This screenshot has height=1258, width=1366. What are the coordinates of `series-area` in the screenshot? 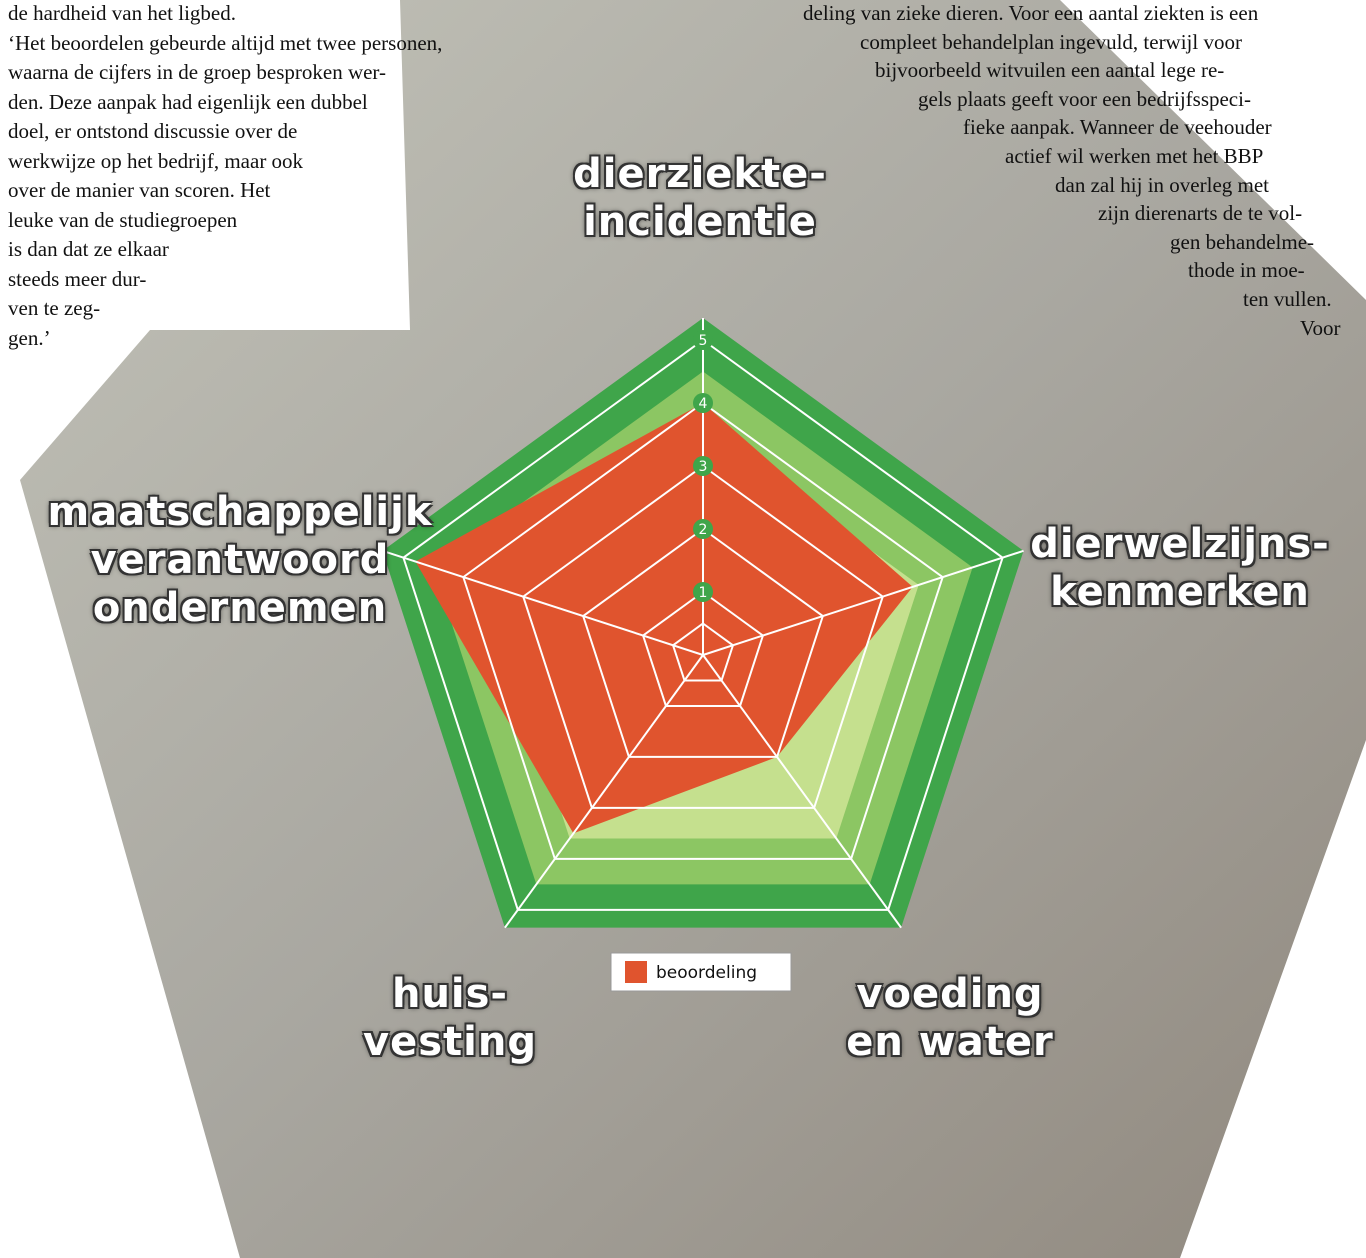 It's located at (664, 618).